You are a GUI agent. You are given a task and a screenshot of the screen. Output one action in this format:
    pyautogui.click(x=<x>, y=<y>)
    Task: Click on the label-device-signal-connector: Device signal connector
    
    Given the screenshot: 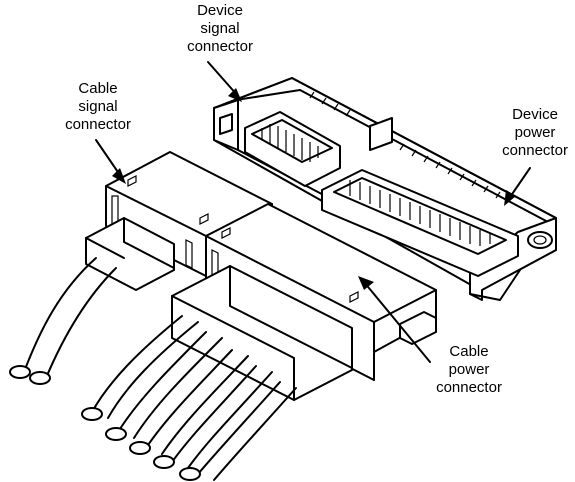 What is the action you would take?
    pyautogui.click(x=220, y=28)
    